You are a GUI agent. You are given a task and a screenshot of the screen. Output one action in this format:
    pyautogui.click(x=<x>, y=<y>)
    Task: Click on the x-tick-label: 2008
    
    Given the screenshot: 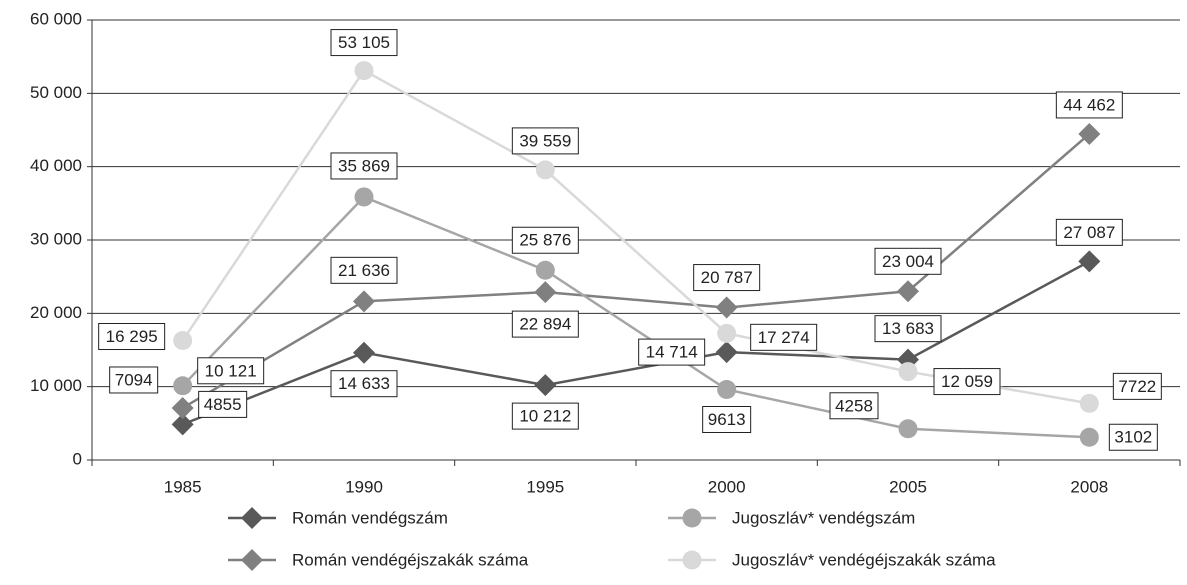 What is the action you would take?
    pyautogui.click(x=1089, y=486)
    